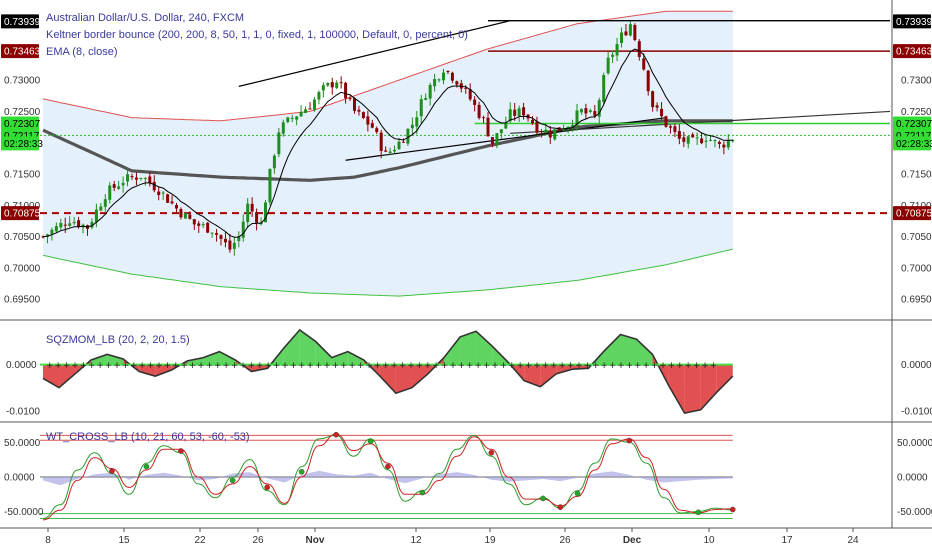 This screenshot has width=932, height=550. I want to click on wave-trend-panel, so click(388, 476).